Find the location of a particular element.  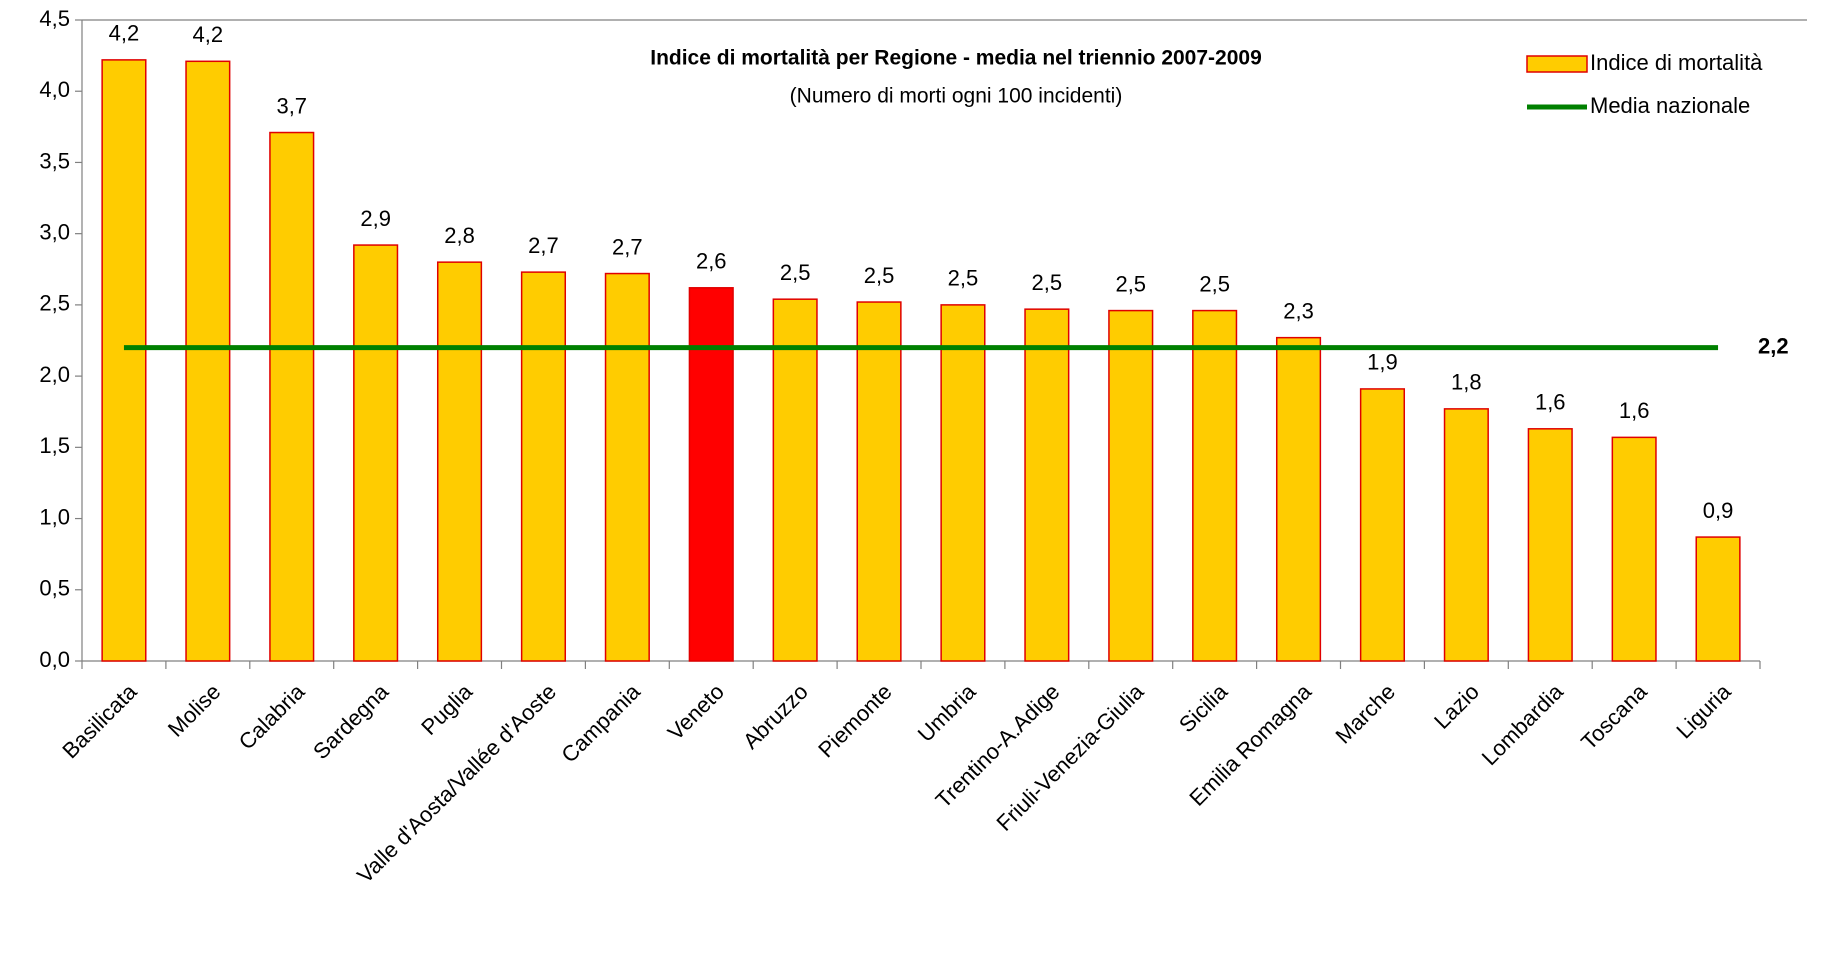

x-tick-label: Campania is located at coordinates (600, 722).